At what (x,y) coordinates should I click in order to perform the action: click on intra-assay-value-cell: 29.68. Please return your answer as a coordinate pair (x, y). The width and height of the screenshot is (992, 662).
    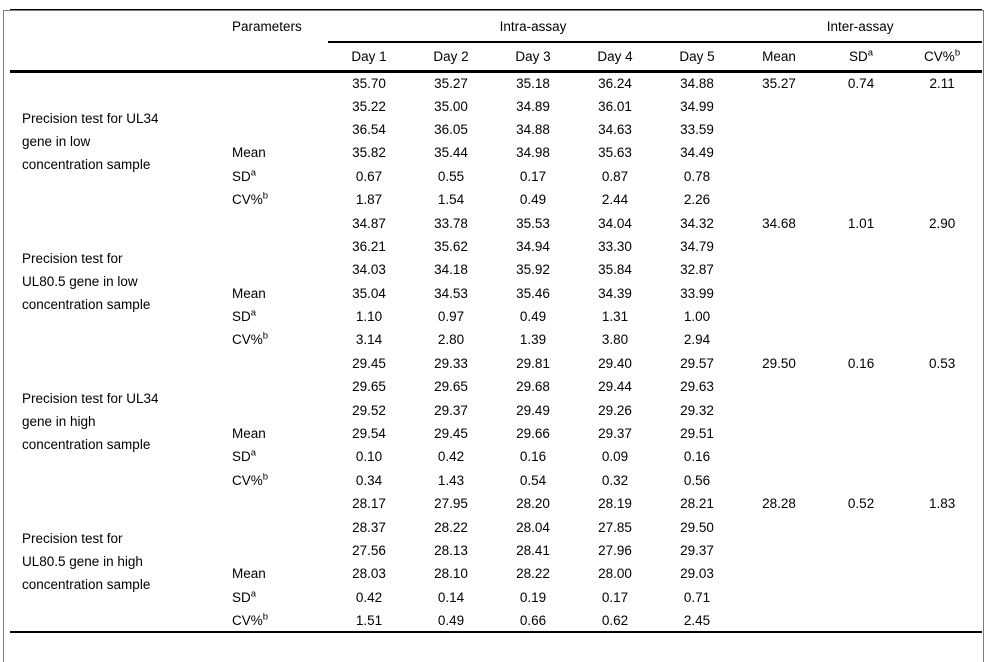
    Looking at the image, I should click on (533, 387).